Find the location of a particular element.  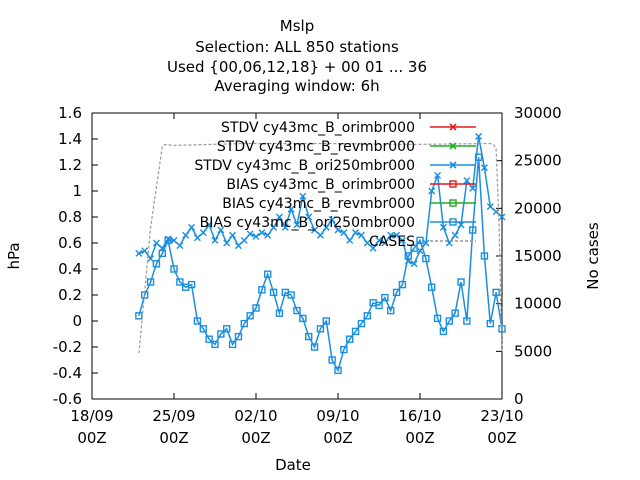

y2-tick-labels: 30000 25000 20000 15000 10000 5000 0 is located at coordinates (538, 256).